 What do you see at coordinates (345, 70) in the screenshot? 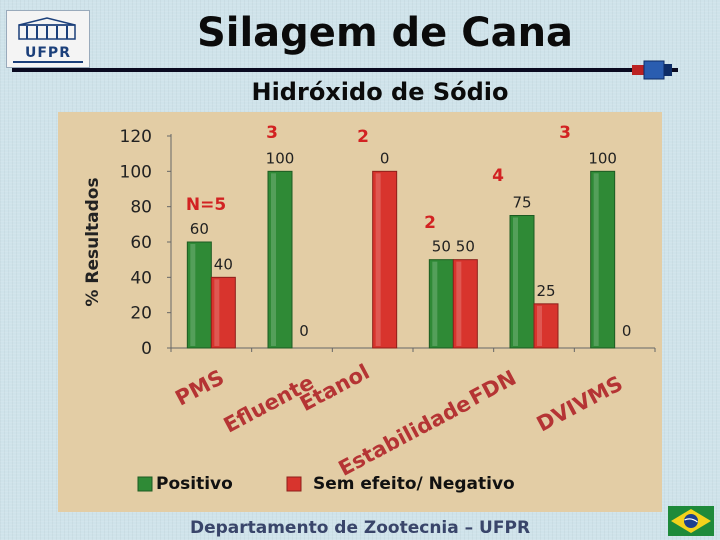
I see `title-divider` at bounding box center [345, 70].